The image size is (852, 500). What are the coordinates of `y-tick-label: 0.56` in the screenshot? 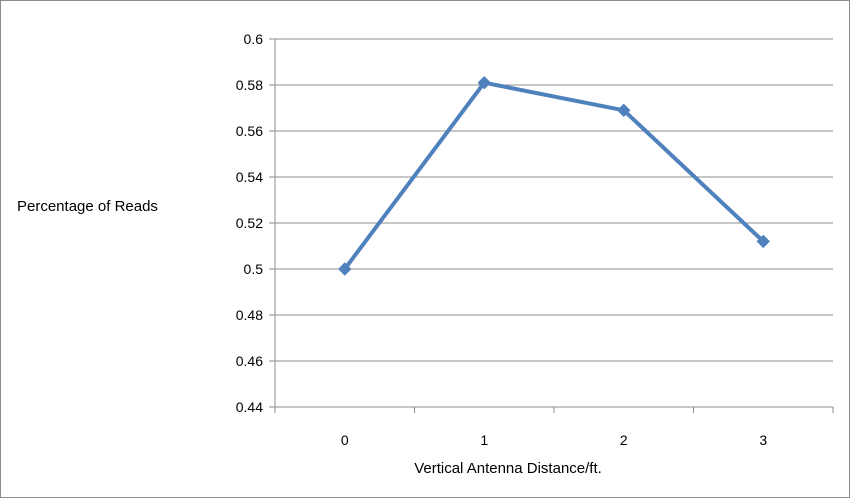 It's located at (249, 131).